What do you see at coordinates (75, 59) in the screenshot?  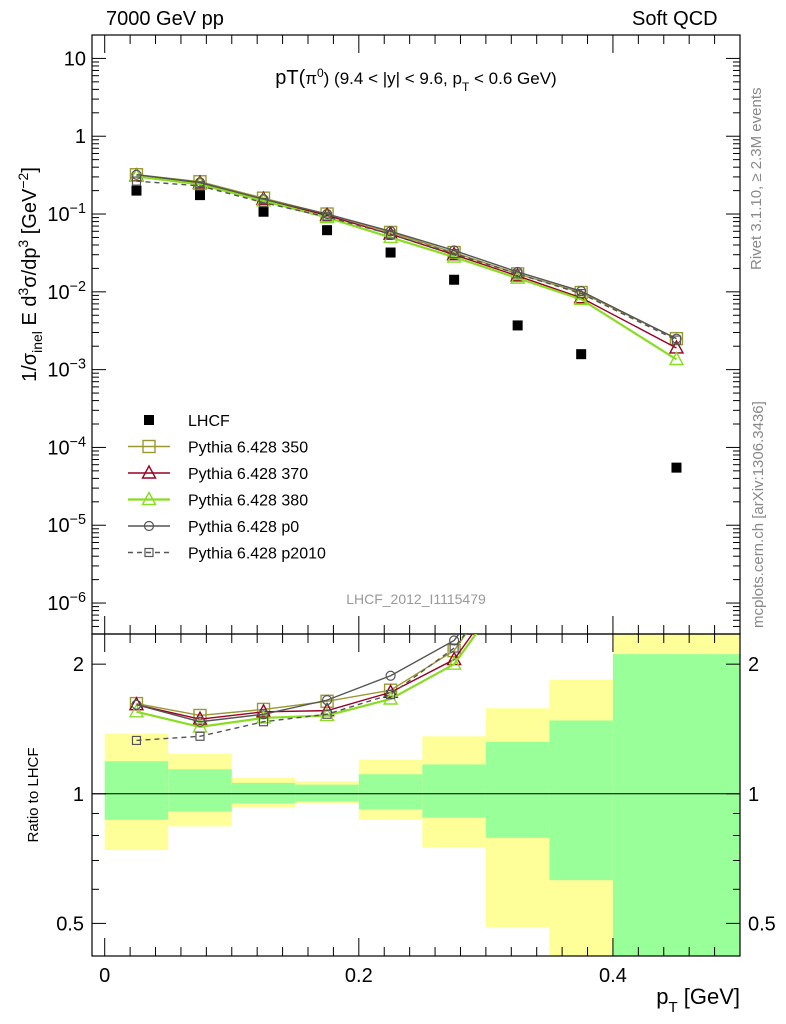 I see `main-y-tick-label: 10` at bounding box center [75, 59].